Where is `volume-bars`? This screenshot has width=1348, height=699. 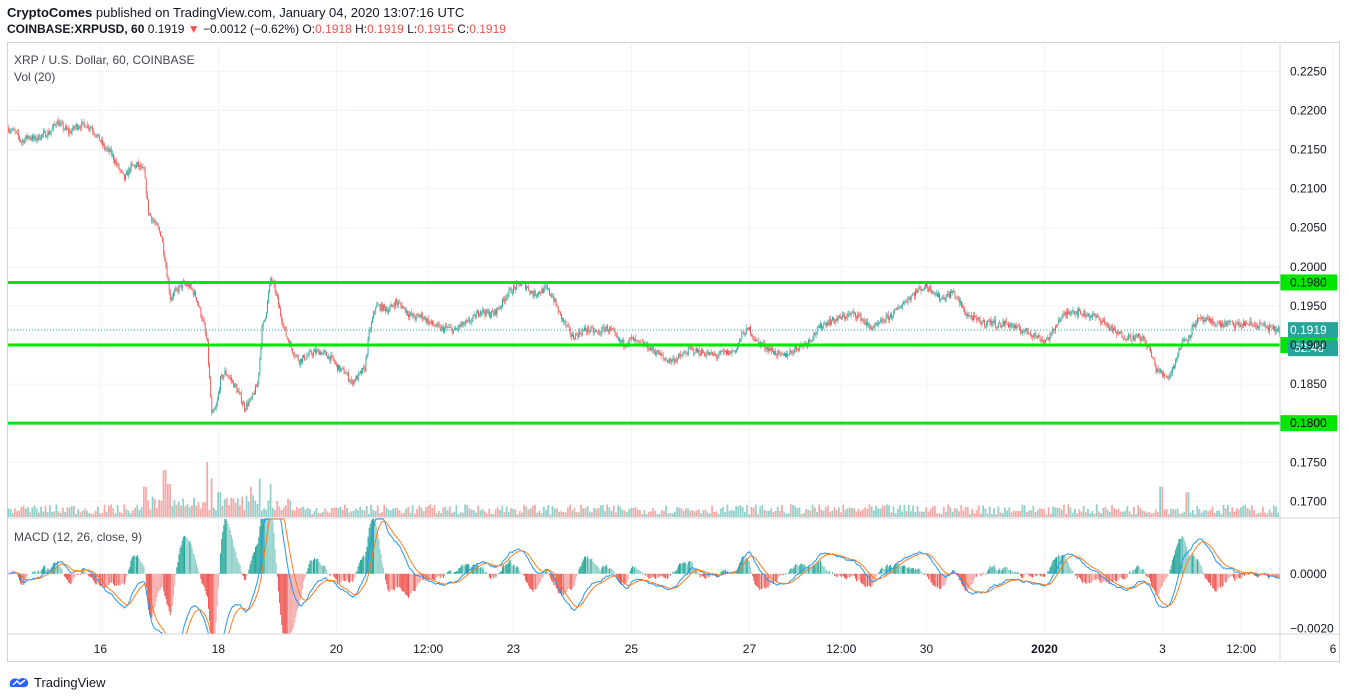 volume-bars is located at coordinates (643, 489).